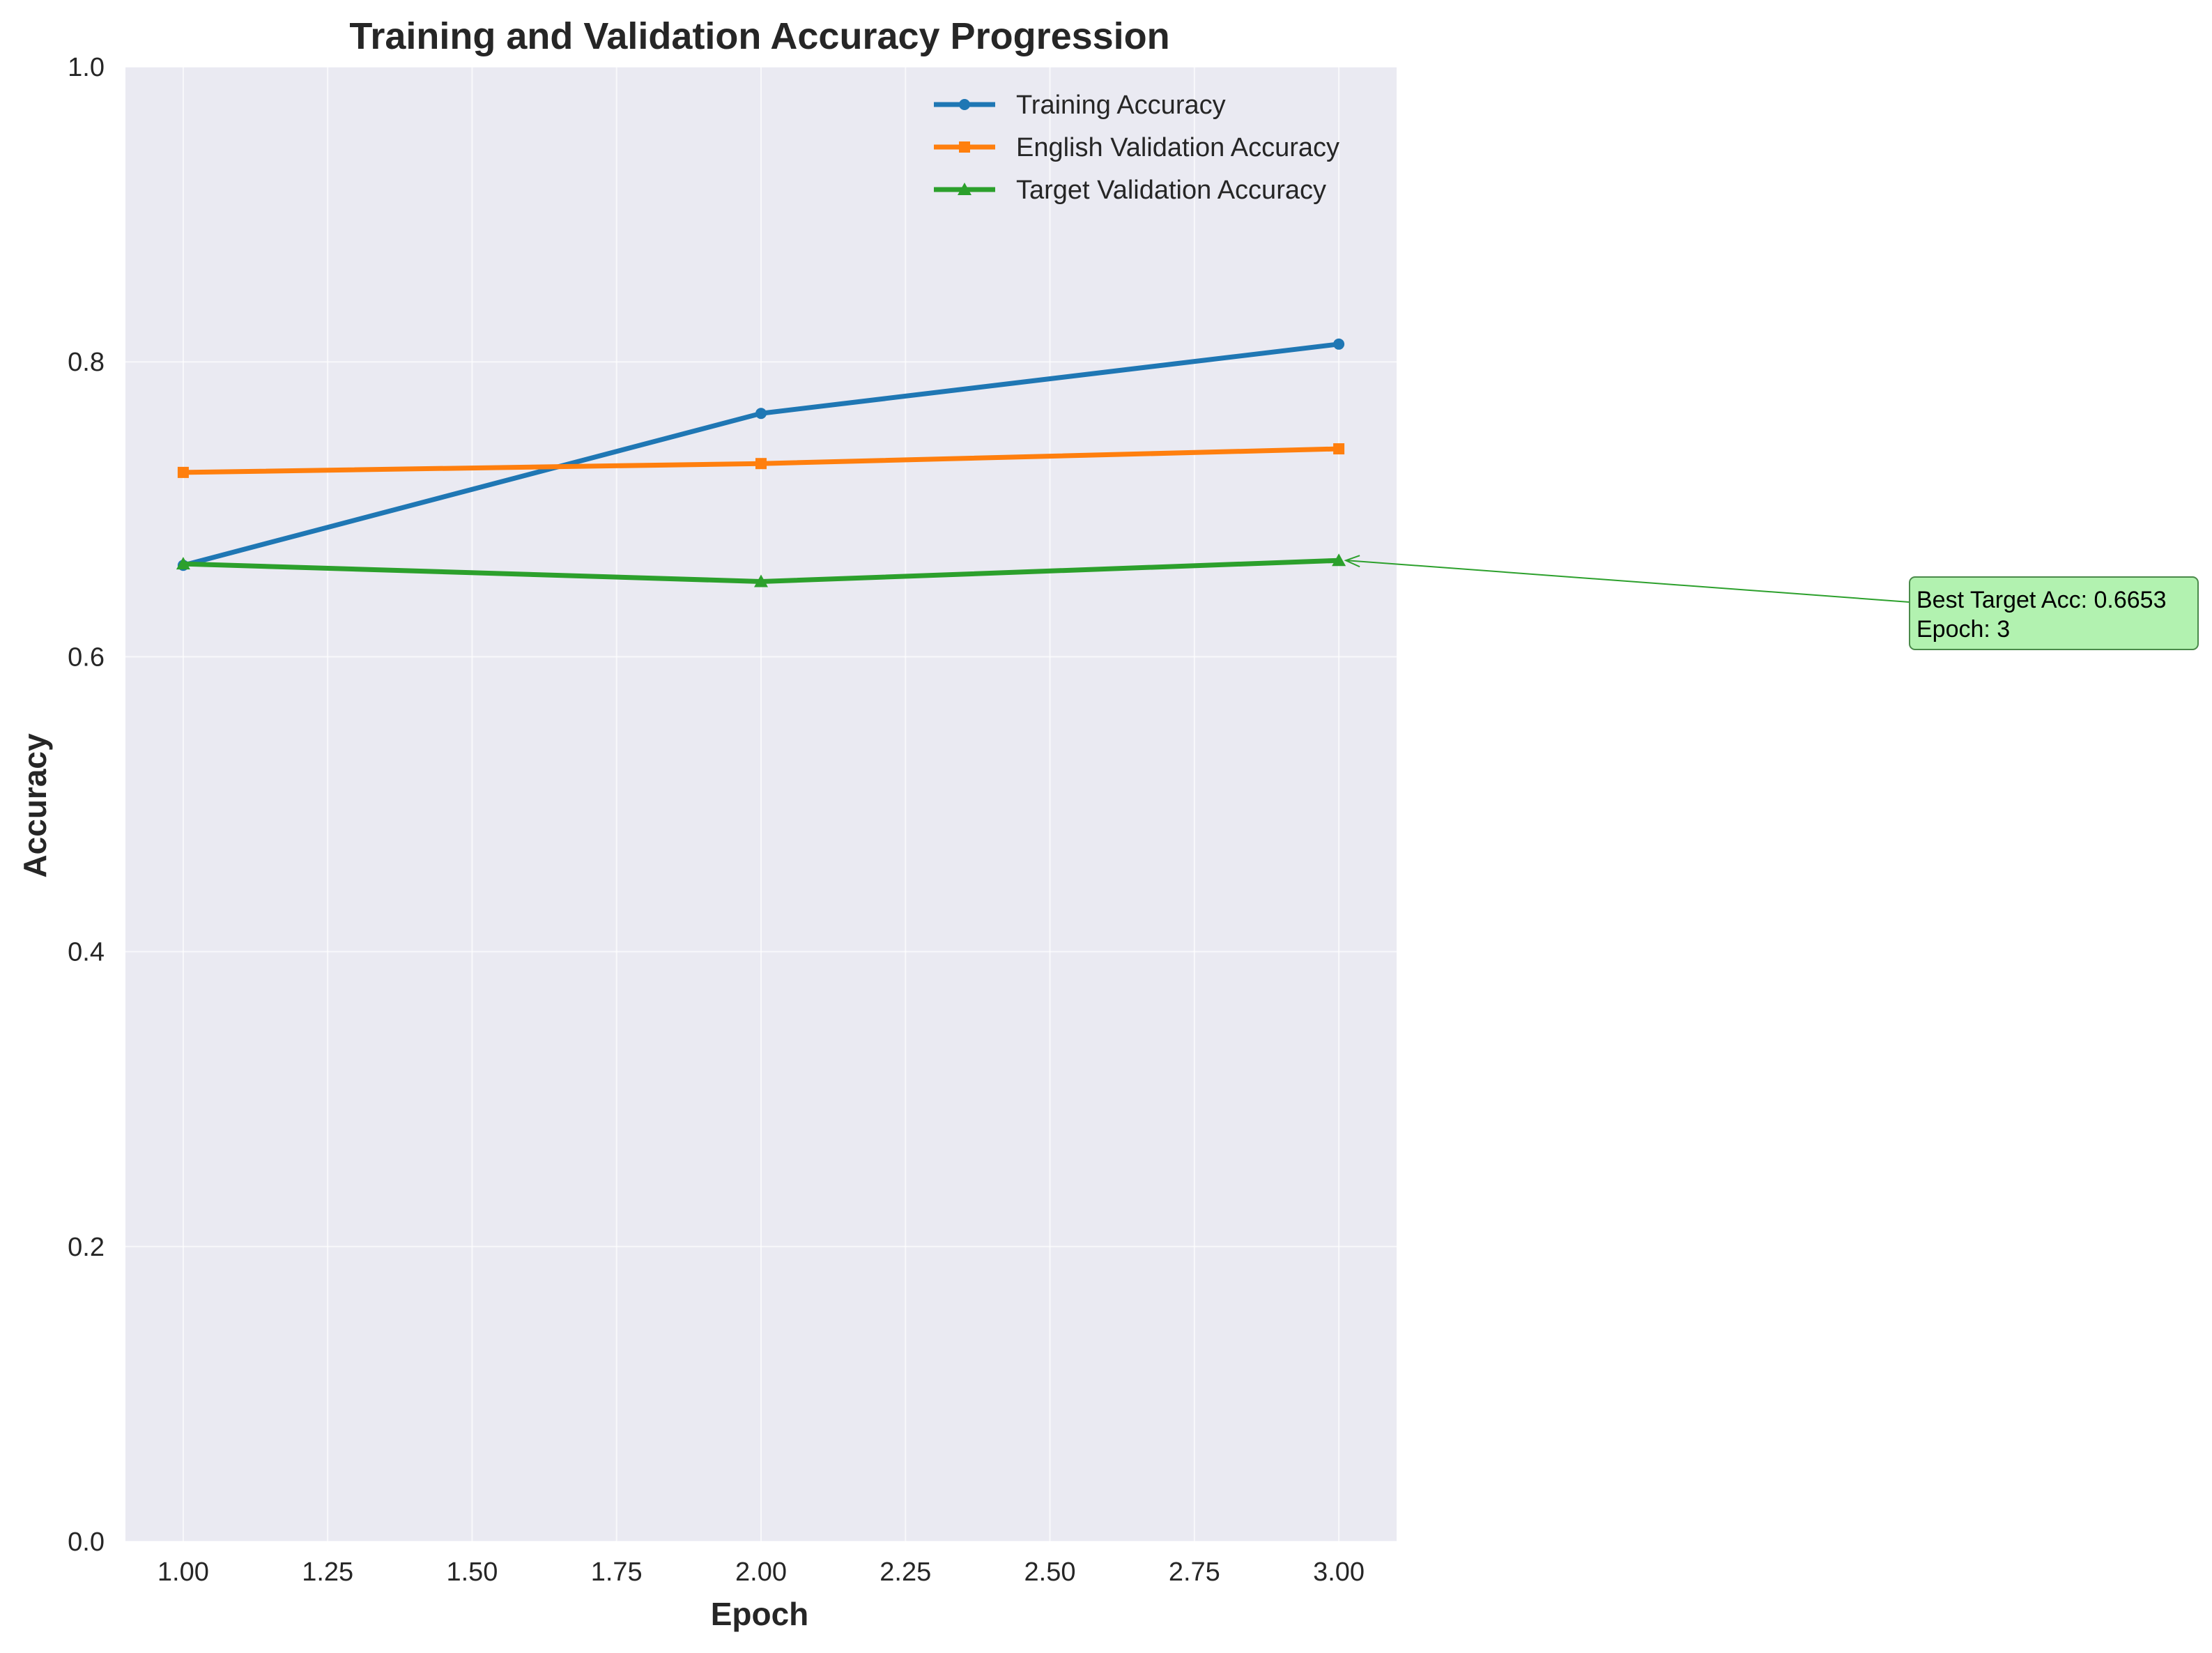  I want to click on legend-item: English Validation Accuracy, so click(1136, 148).